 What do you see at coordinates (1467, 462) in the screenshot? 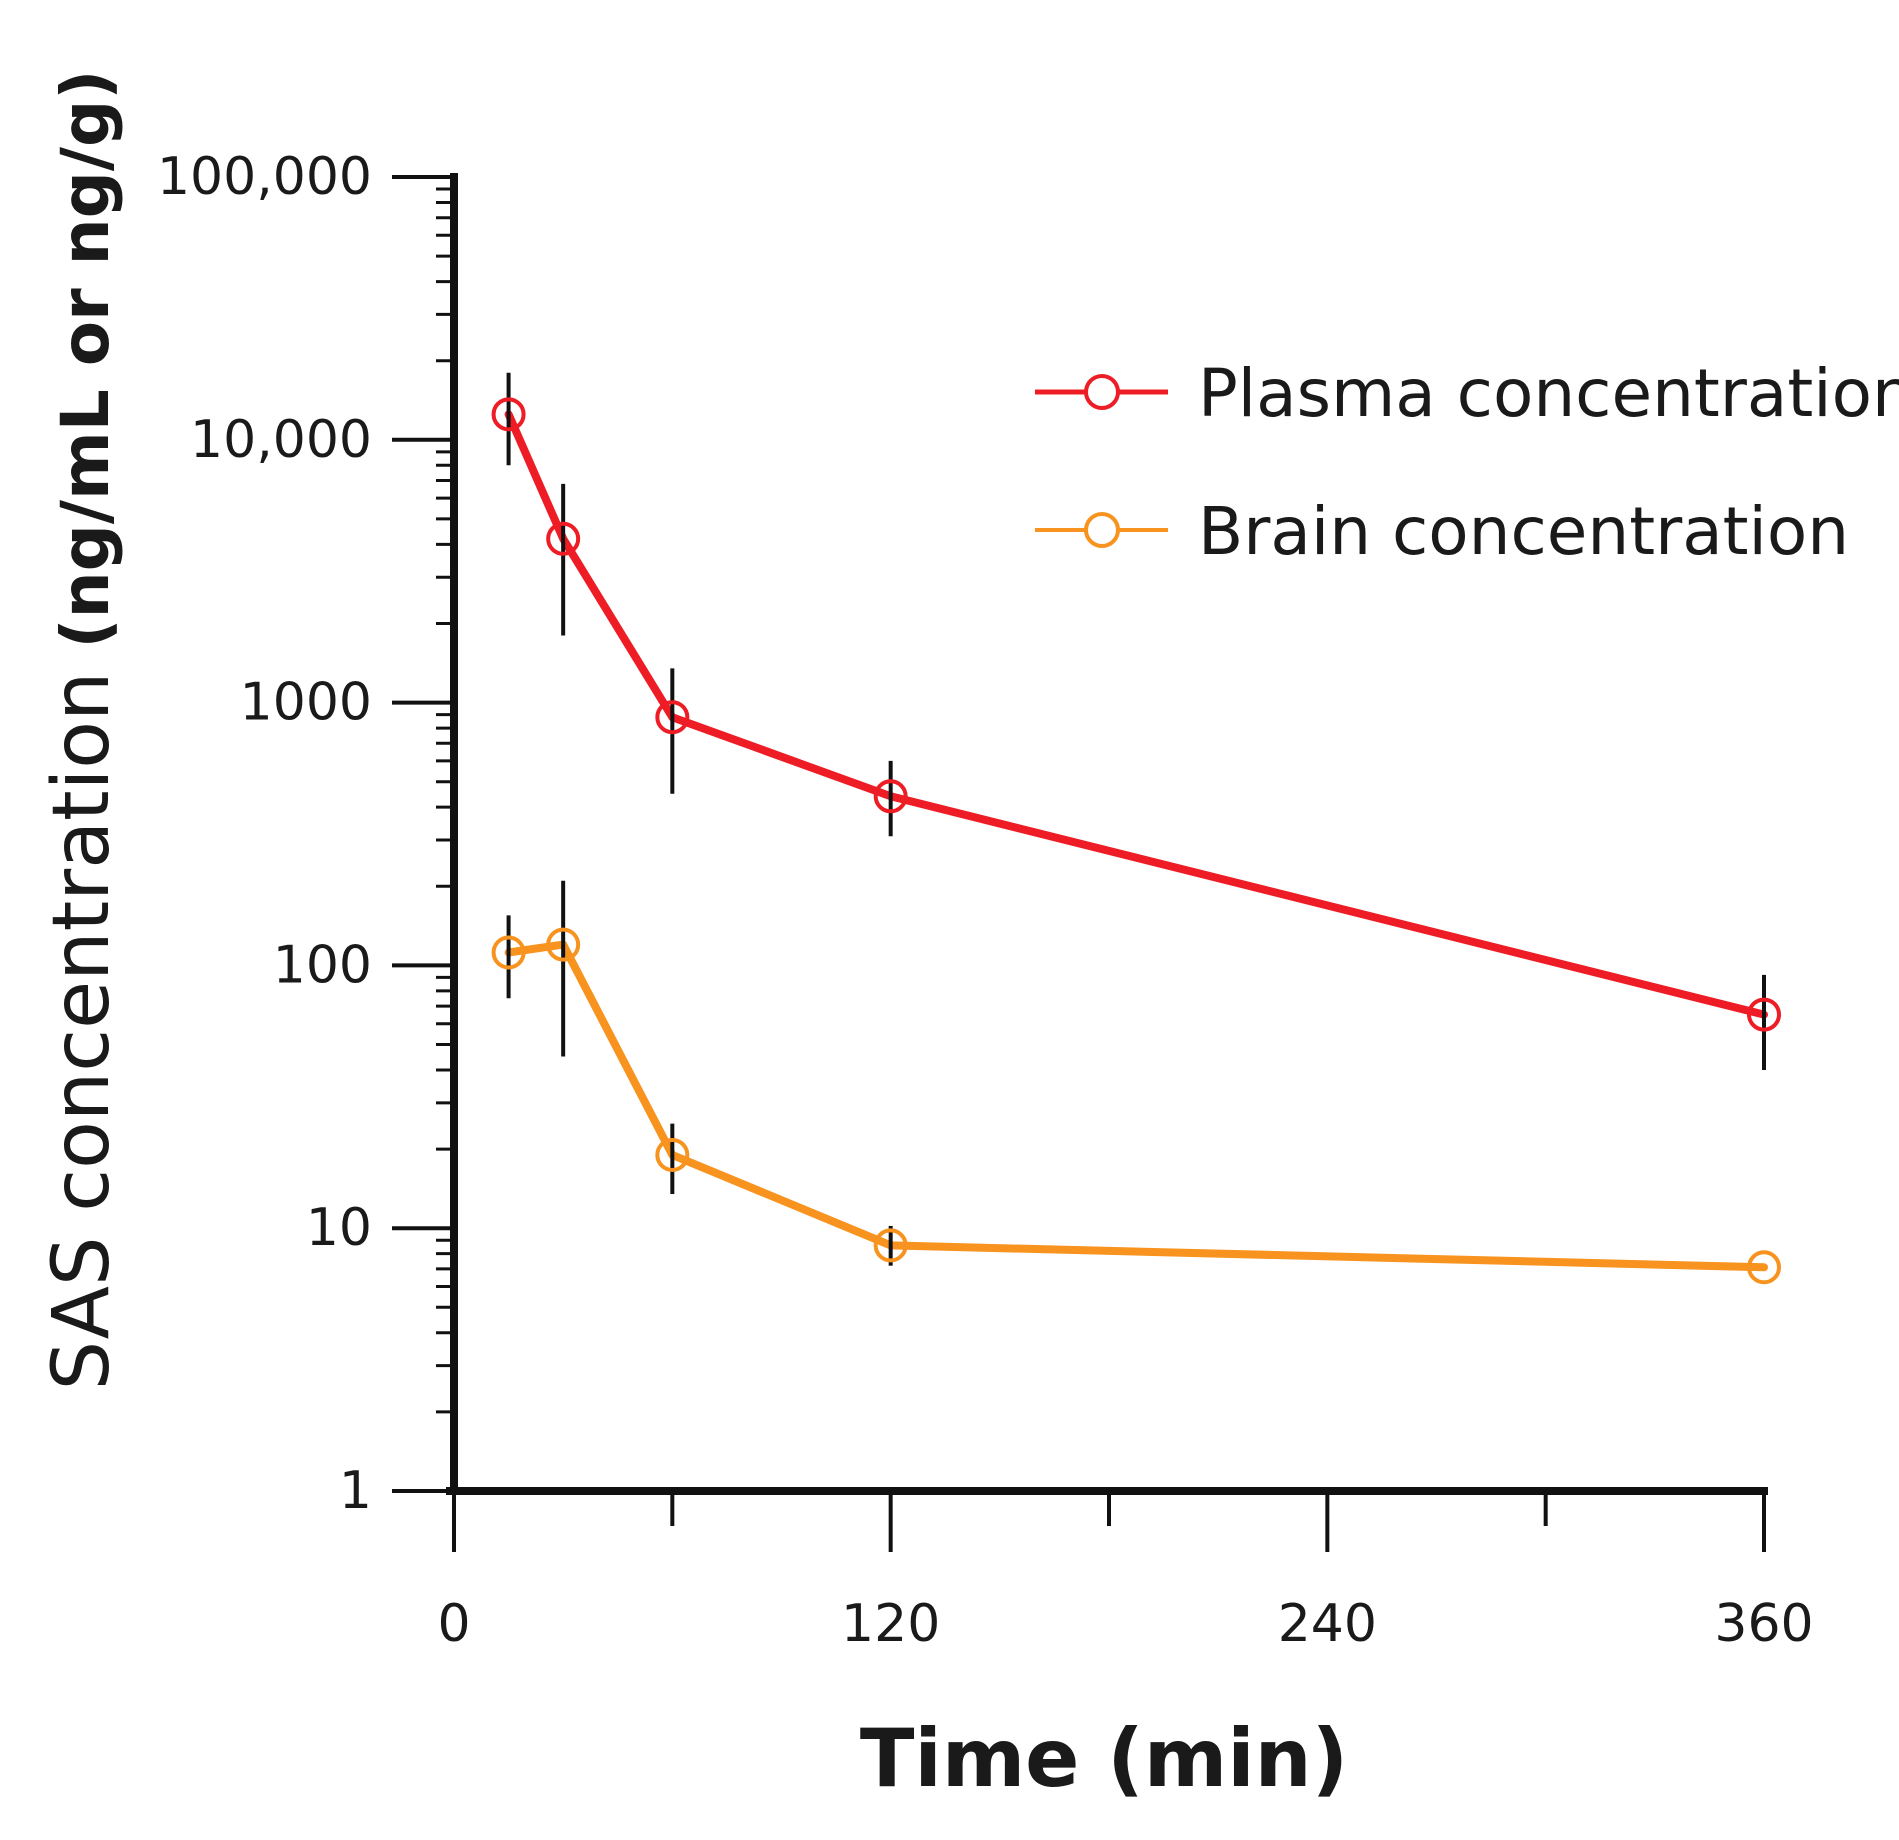
I see `legend: Plasma concentration Brain concentration` at bounding box center [1467, 462].